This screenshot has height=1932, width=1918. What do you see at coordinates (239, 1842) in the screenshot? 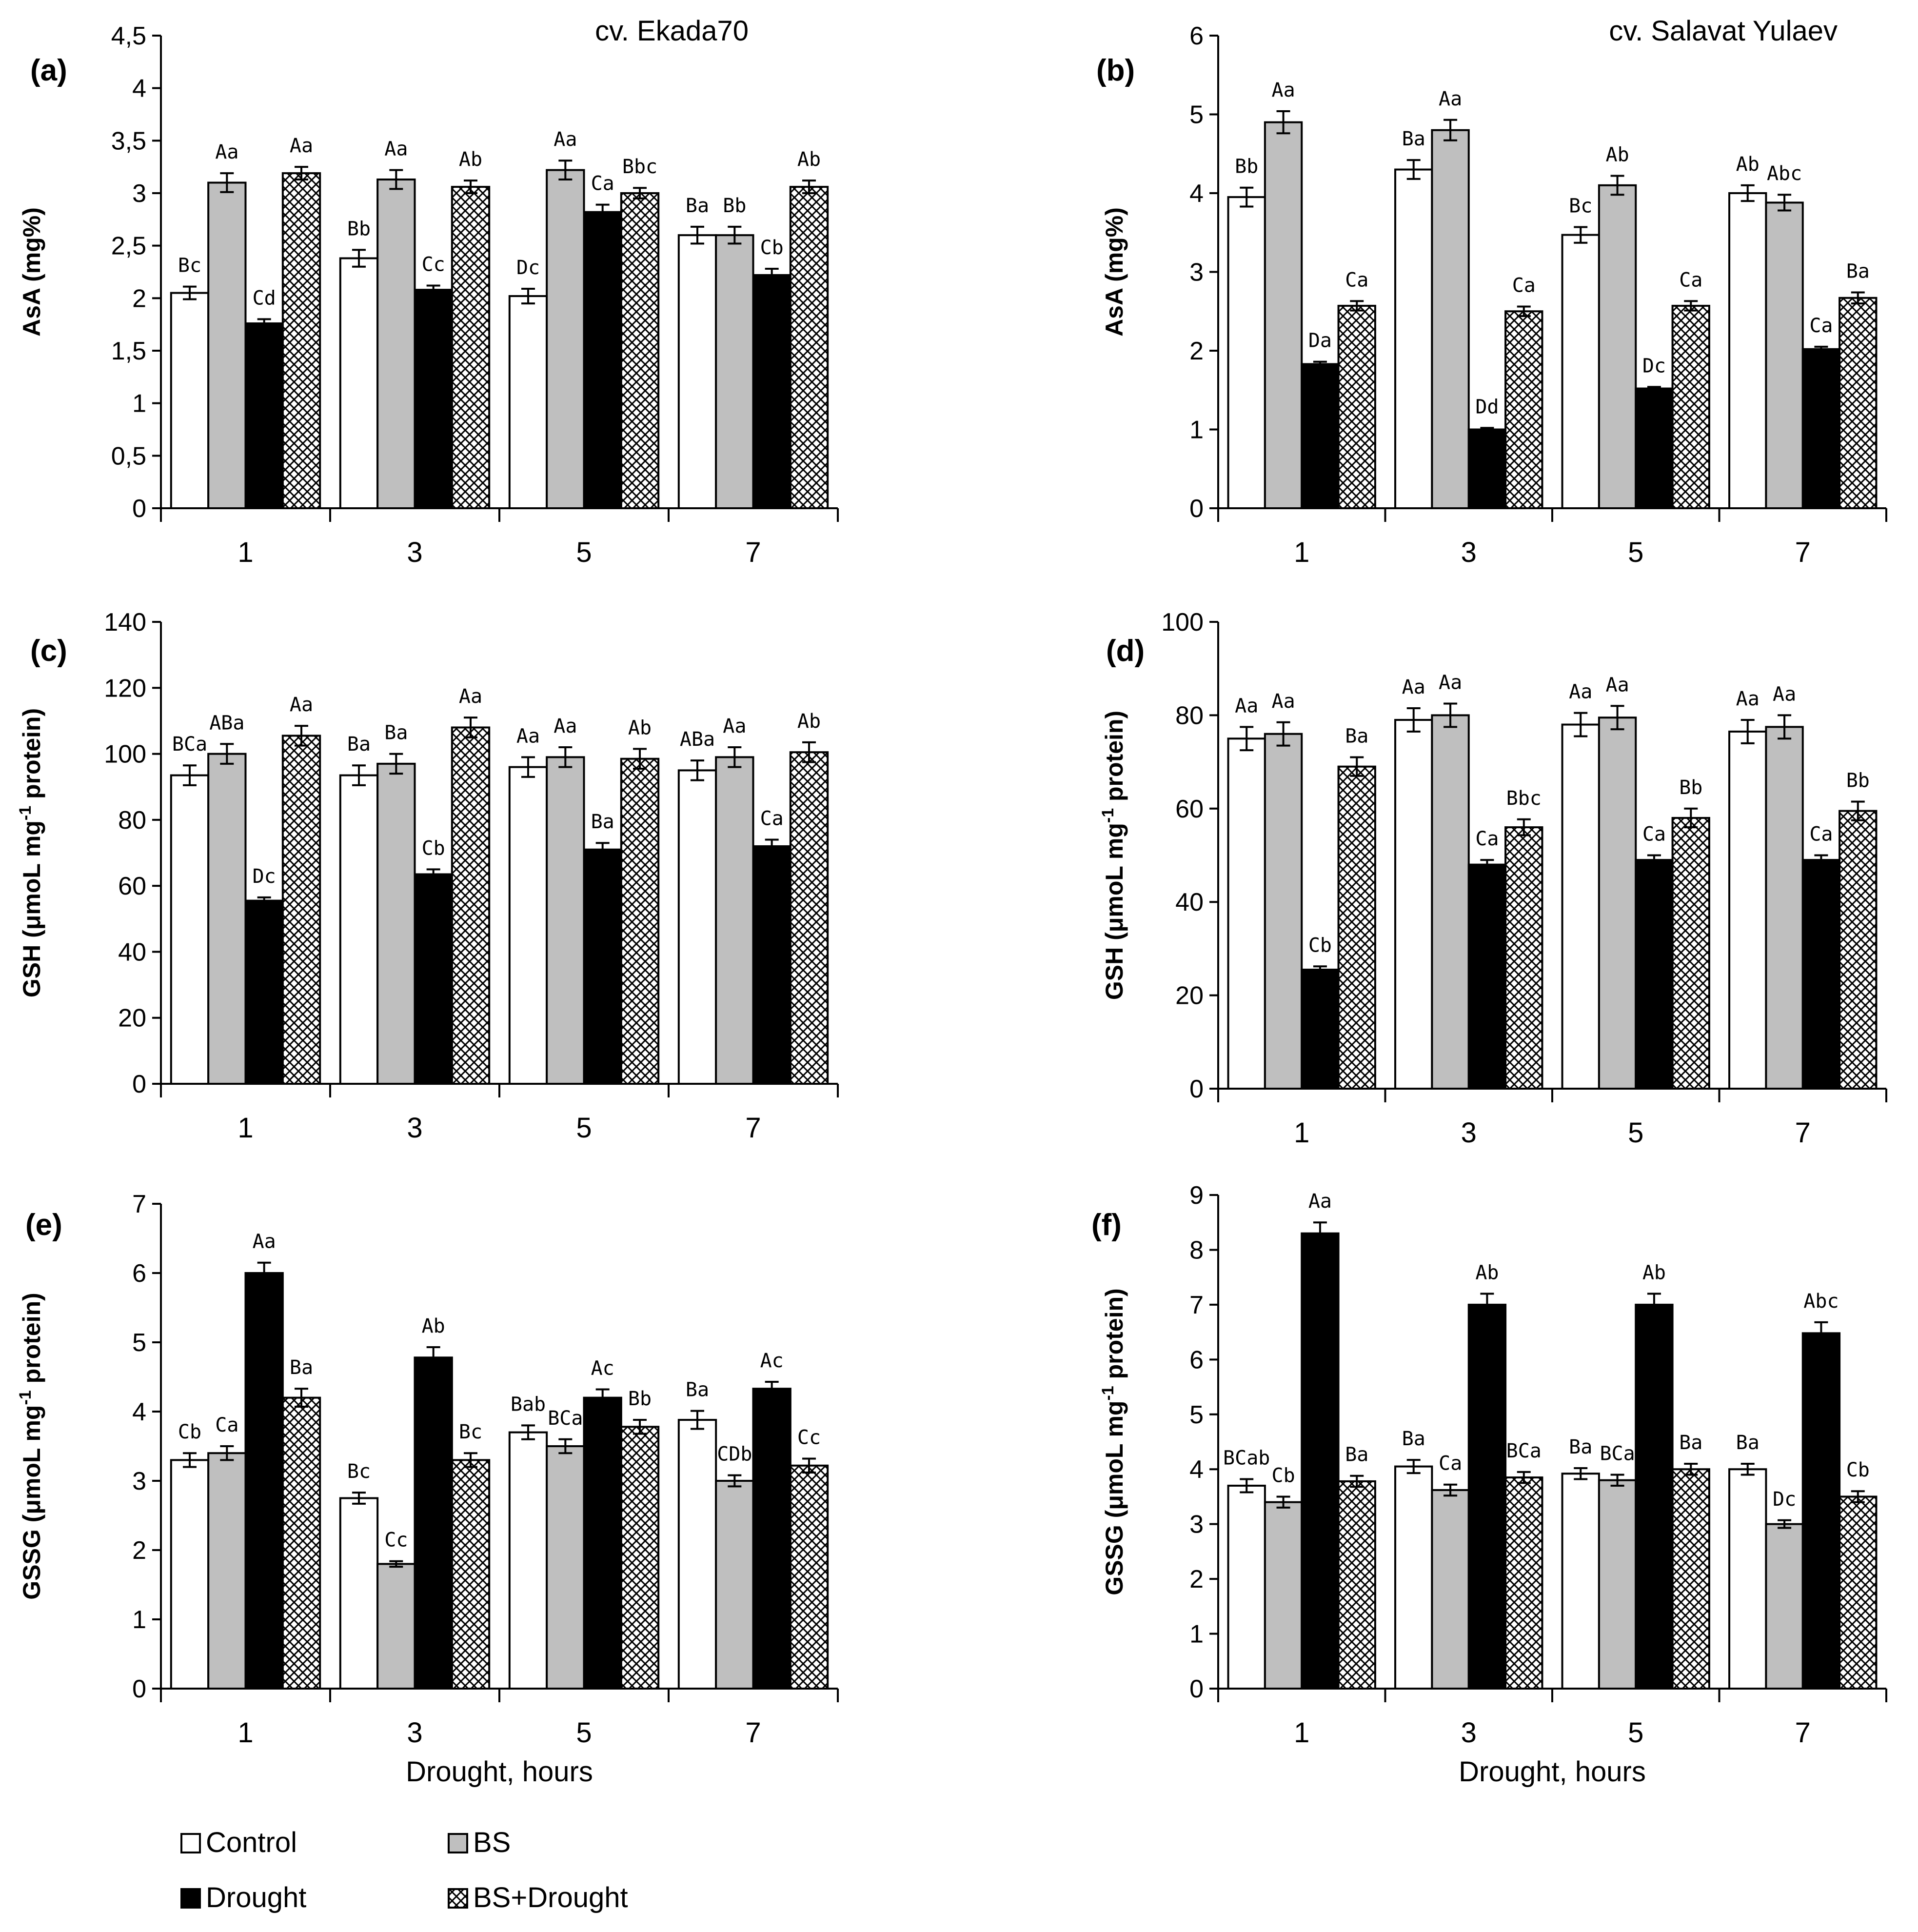
I see `legend-item-control: Control` at bounding box center [239, 1842].